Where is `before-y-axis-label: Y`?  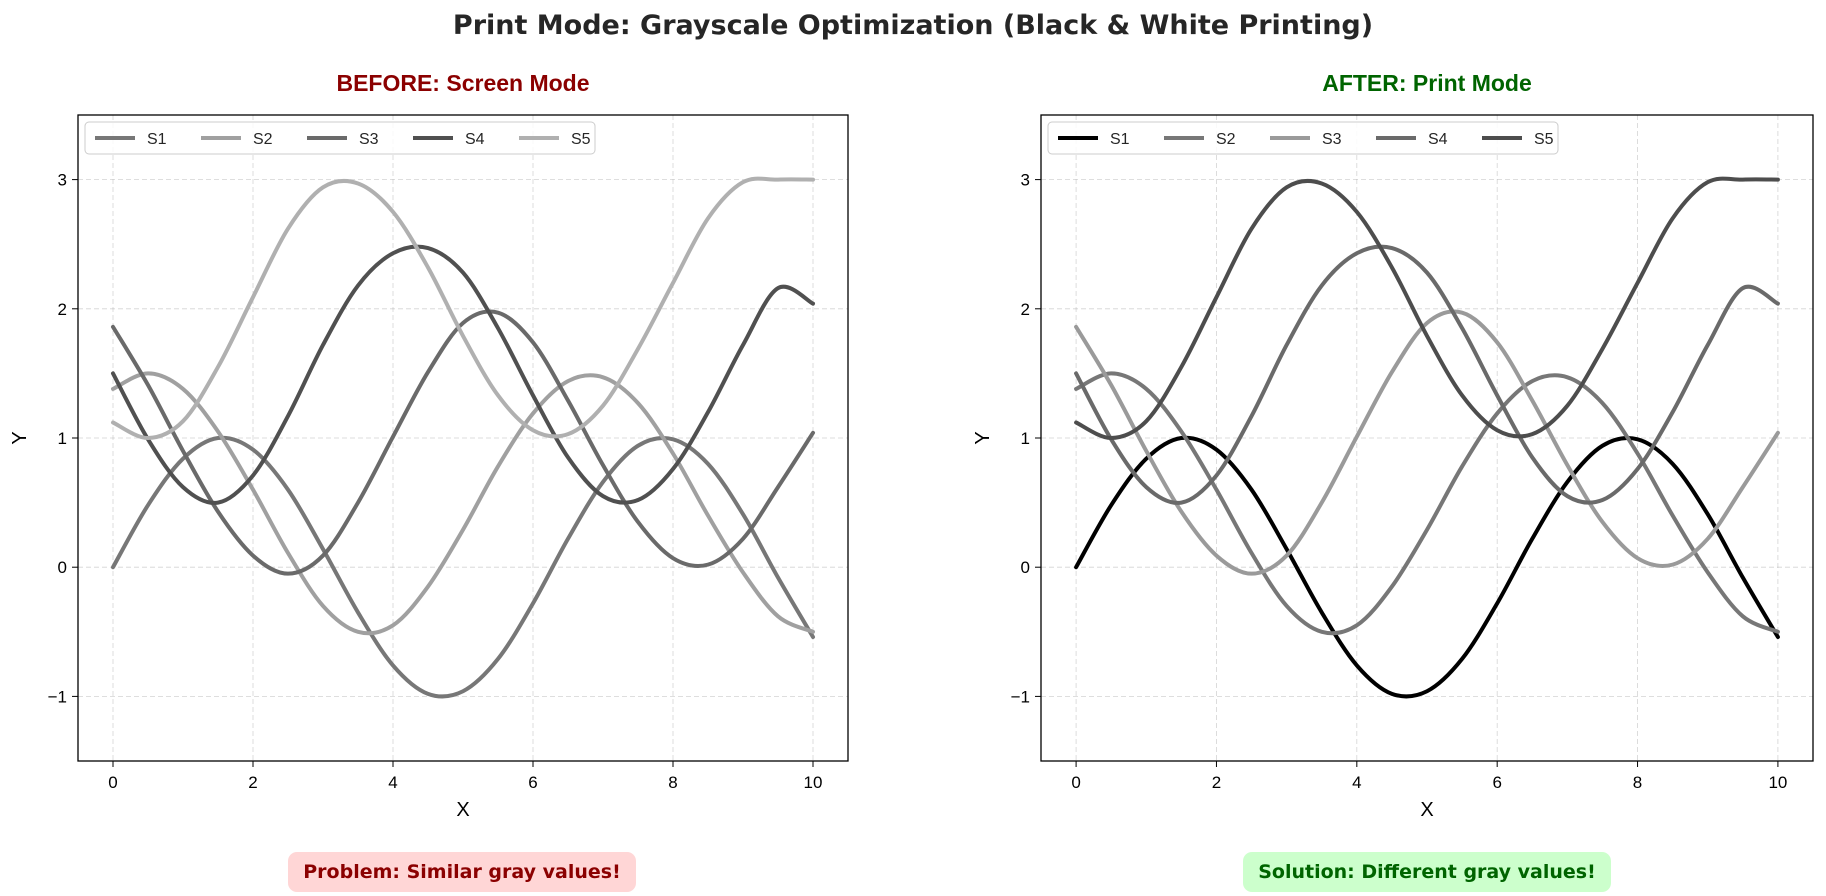
before-y-axis-label: Y is located at coordinates (20, 437).